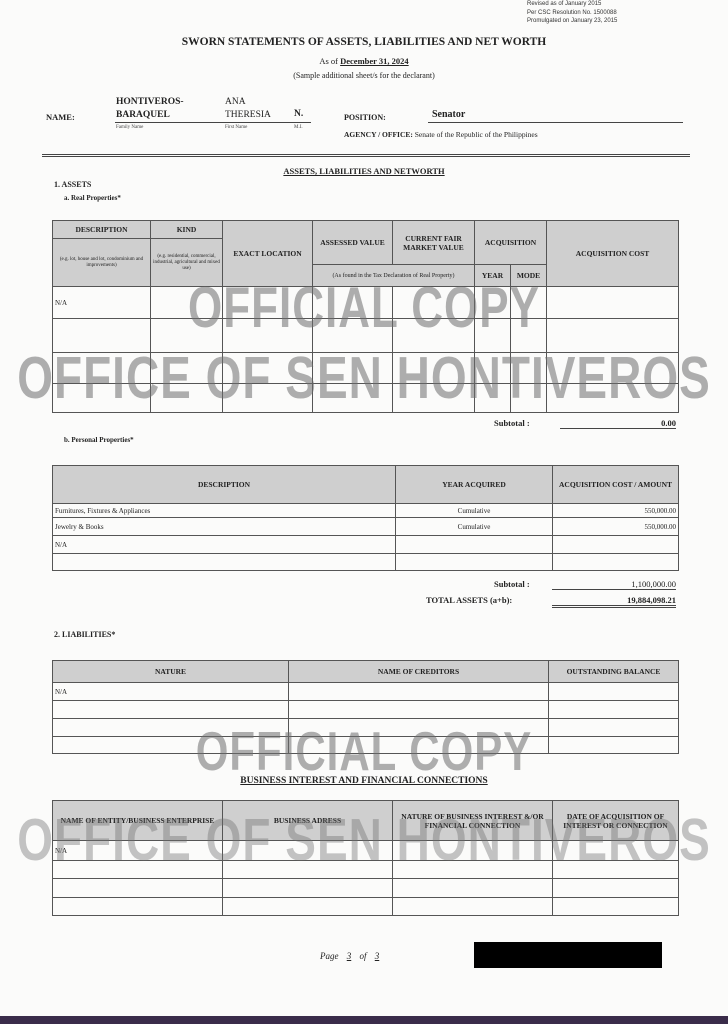 This screenshot has height=1024, width=728. Describe the element at coordinates (349, 956) in the screenshot. I see `page-current: 3` at that location.